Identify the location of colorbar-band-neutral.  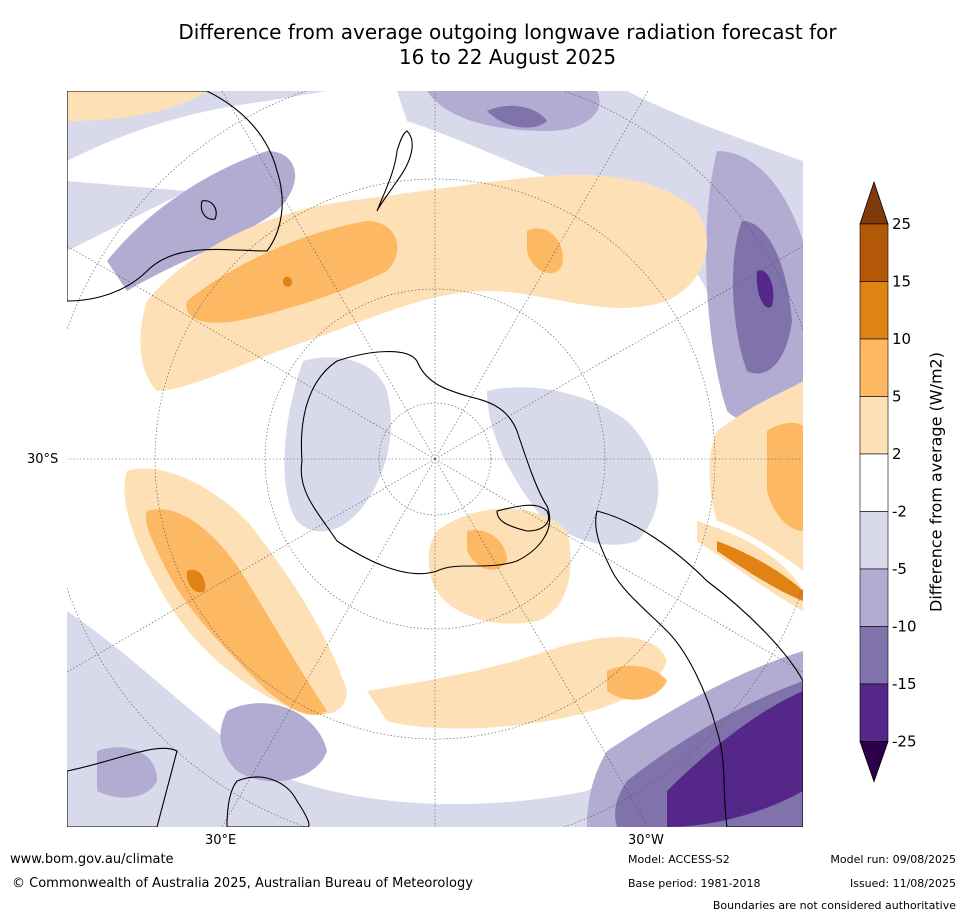
(874, 482).